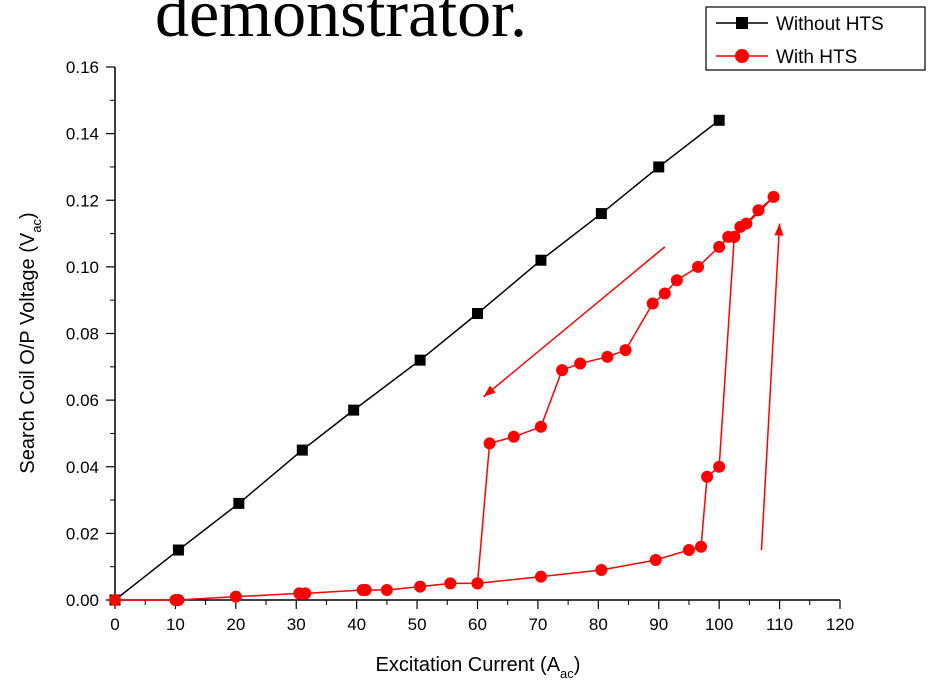  I want to click on x-tick-label: 60, so click(477, 624).